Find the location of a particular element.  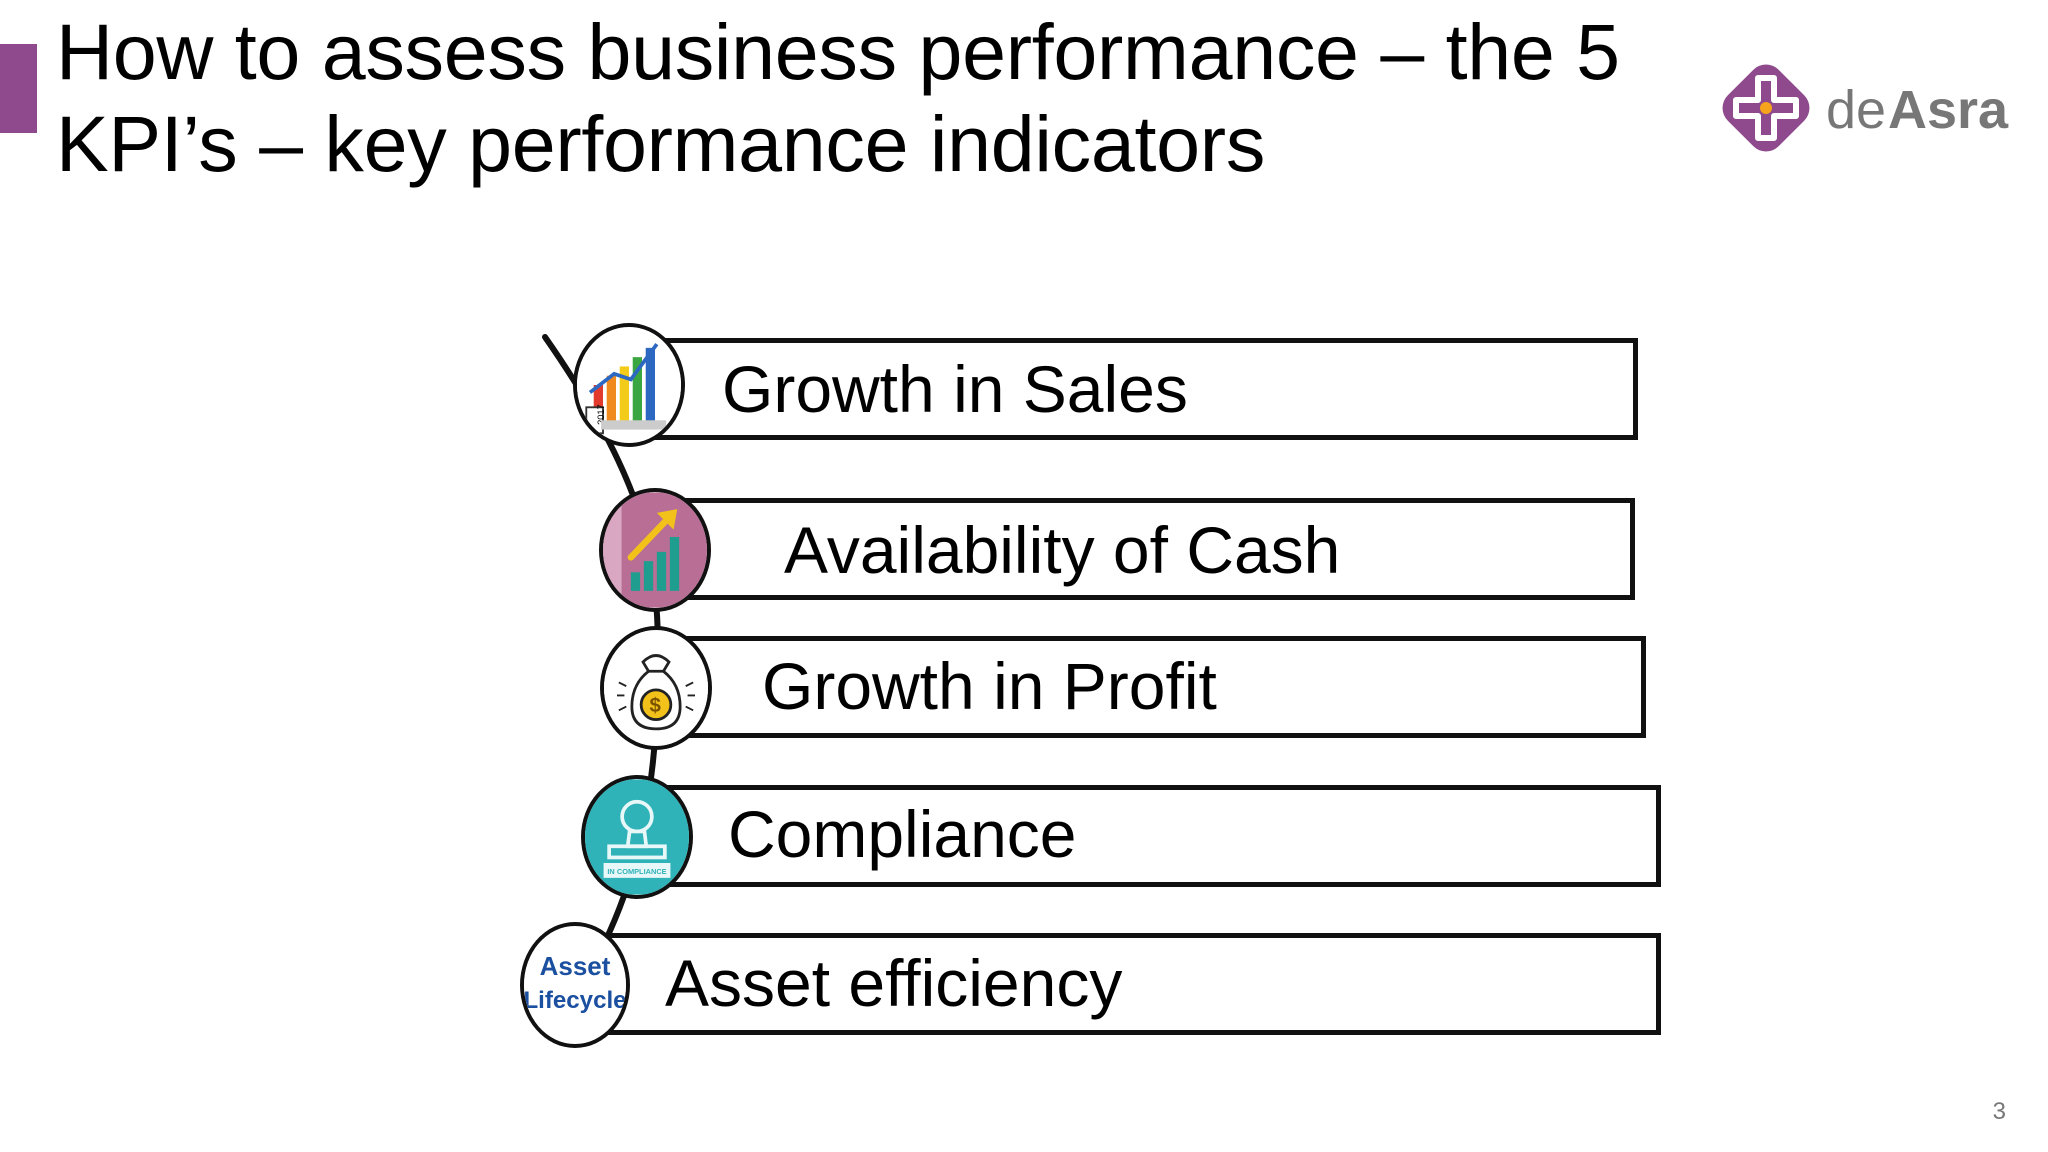

page-number: 3 is located at coordinates (1999, 1111).